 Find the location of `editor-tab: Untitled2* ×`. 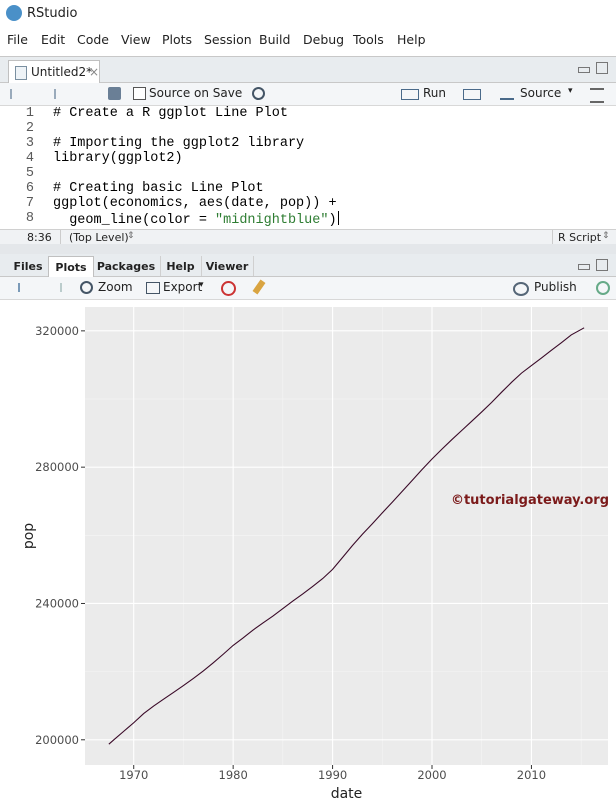

editor-tab: Untitled2* × is located at coordinates (54, 71).